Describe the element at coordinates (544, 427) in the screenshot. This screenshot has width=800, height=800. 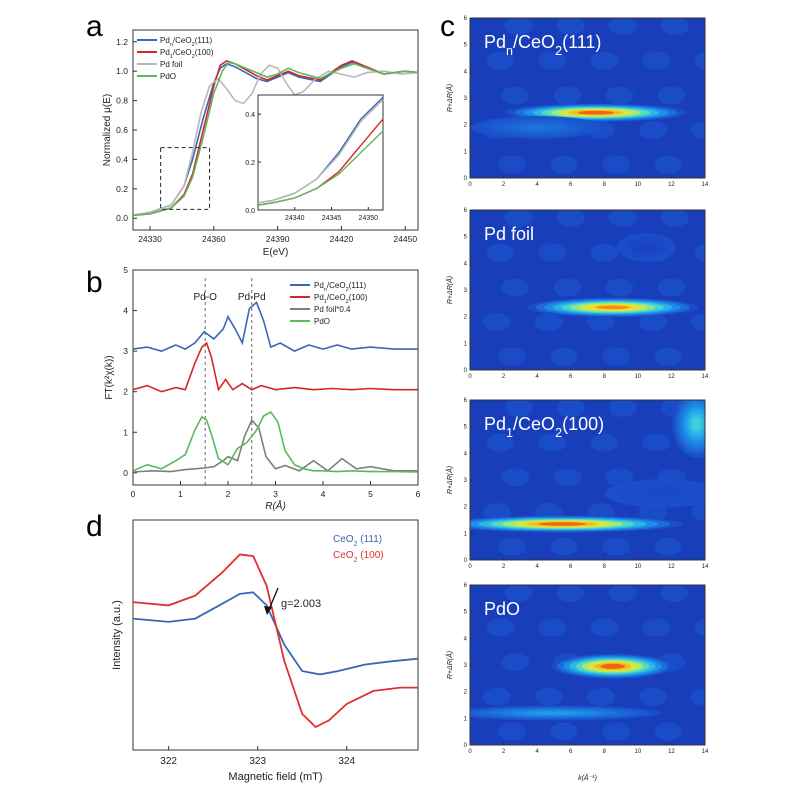
I see `heatmap-title: Pd1/CeO2(100)` at that location.